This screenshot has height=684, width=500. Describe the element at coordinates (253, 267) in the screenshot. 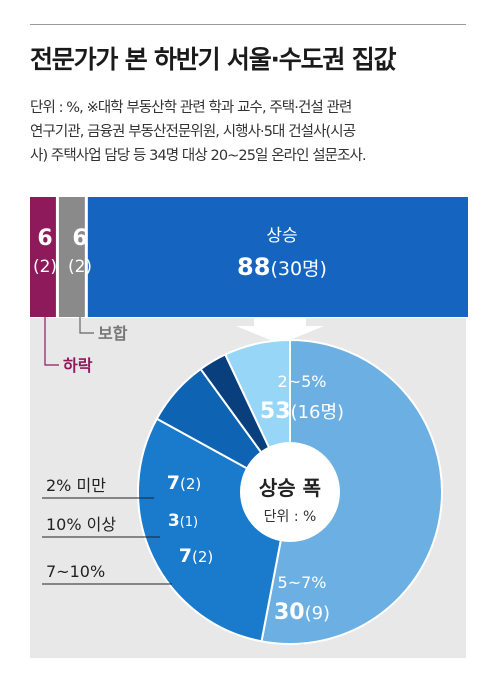

I see `bar-value-rise-number: 88` at that location.